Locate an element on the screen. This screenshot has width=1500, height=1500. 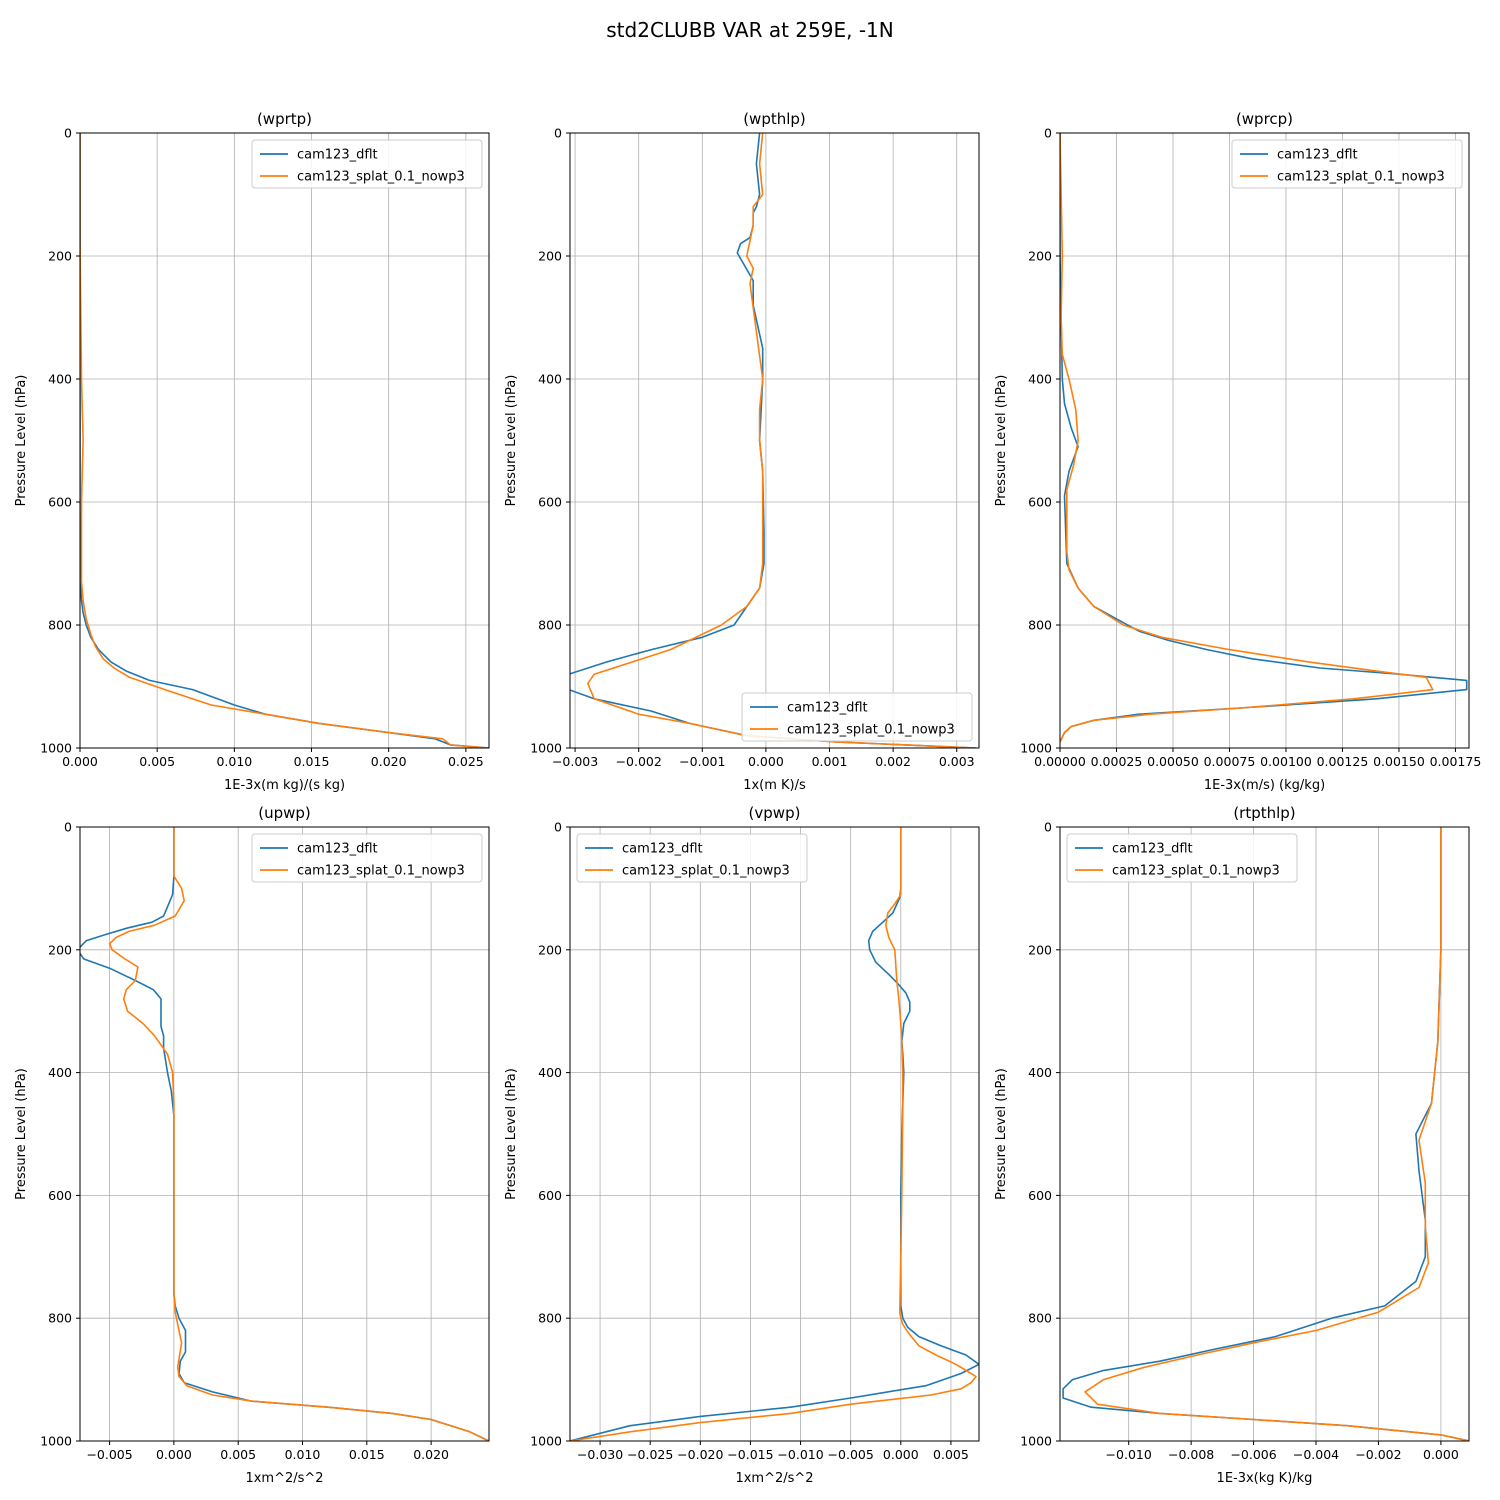
panel-title: (vpwp) is located at coordinates (775, 813).